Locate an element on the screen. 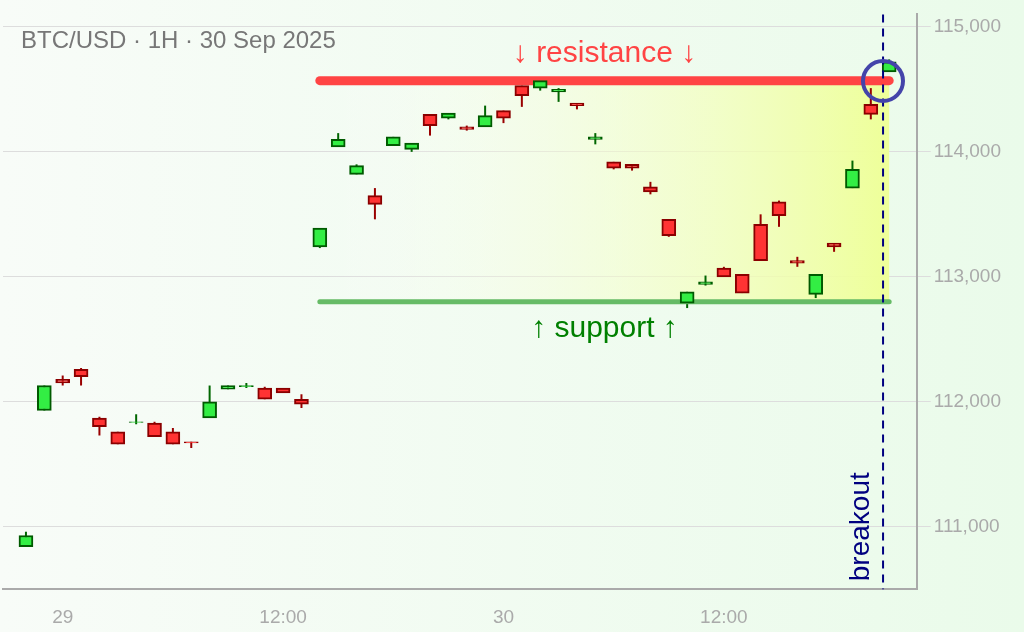 The height and width of the screenshot is (632, 1024). series-label: ↓ resistance ↓ is located at coordinates (604, 51).